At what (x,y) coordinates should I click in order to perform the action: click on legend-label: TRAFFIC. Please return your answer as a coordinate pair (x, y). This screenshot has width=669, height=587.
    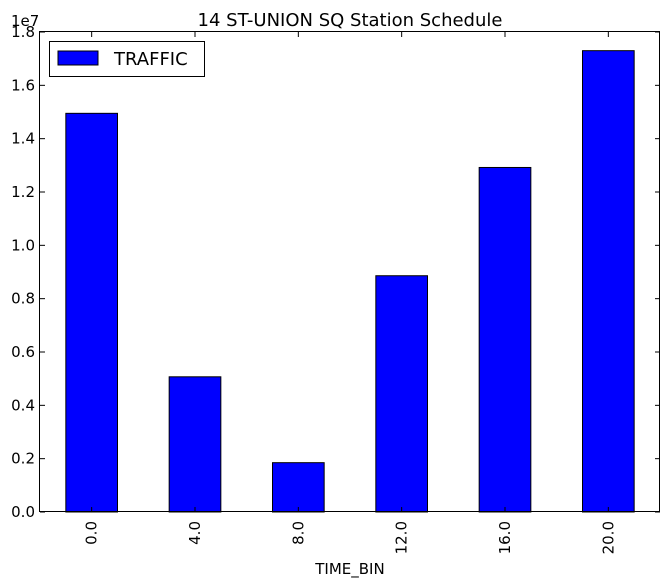
    Looking at the image, I should click on (150, 59).